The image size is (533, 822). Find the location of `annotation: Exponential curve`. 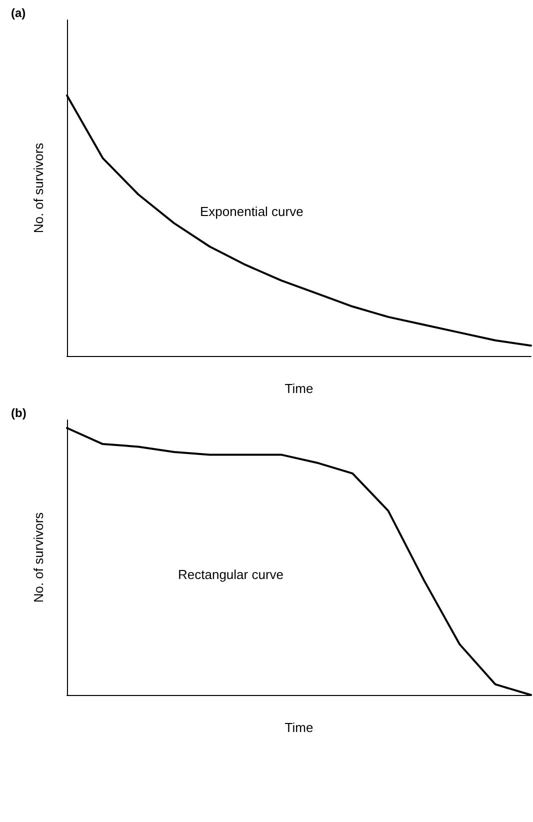

annotation: Exponential curve is located at coordinates (252, 211).